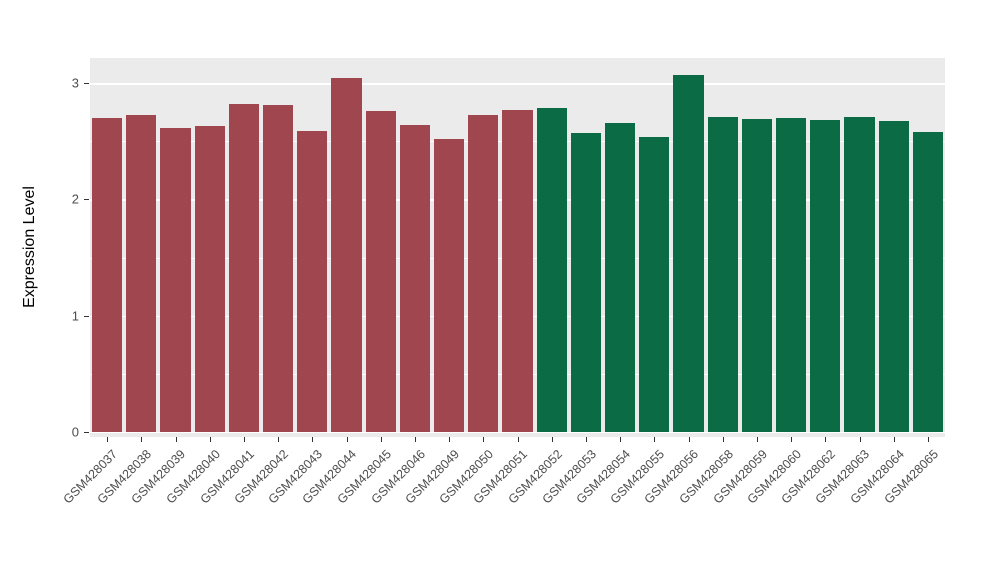 Image resolution: width=1000 pixels, height=580 pixels. I want to click on y-axis-title: Expression Level, so click(29, 247).